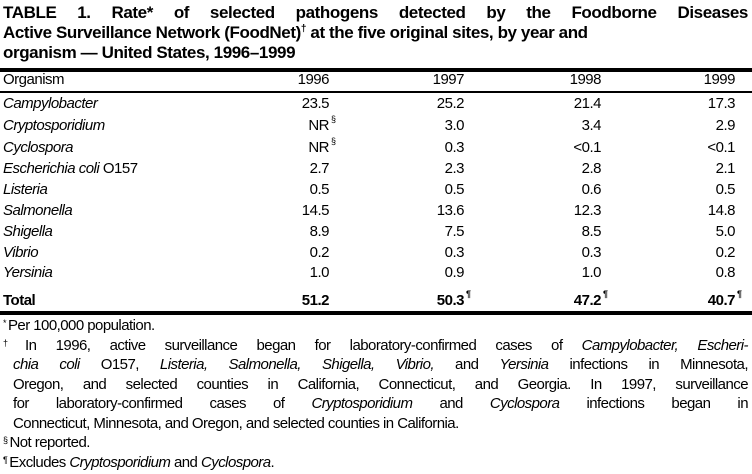 This screenshot has width=752, height=474. I want to click on footnote-text: infections in Minnesota,, so click(648, 364).